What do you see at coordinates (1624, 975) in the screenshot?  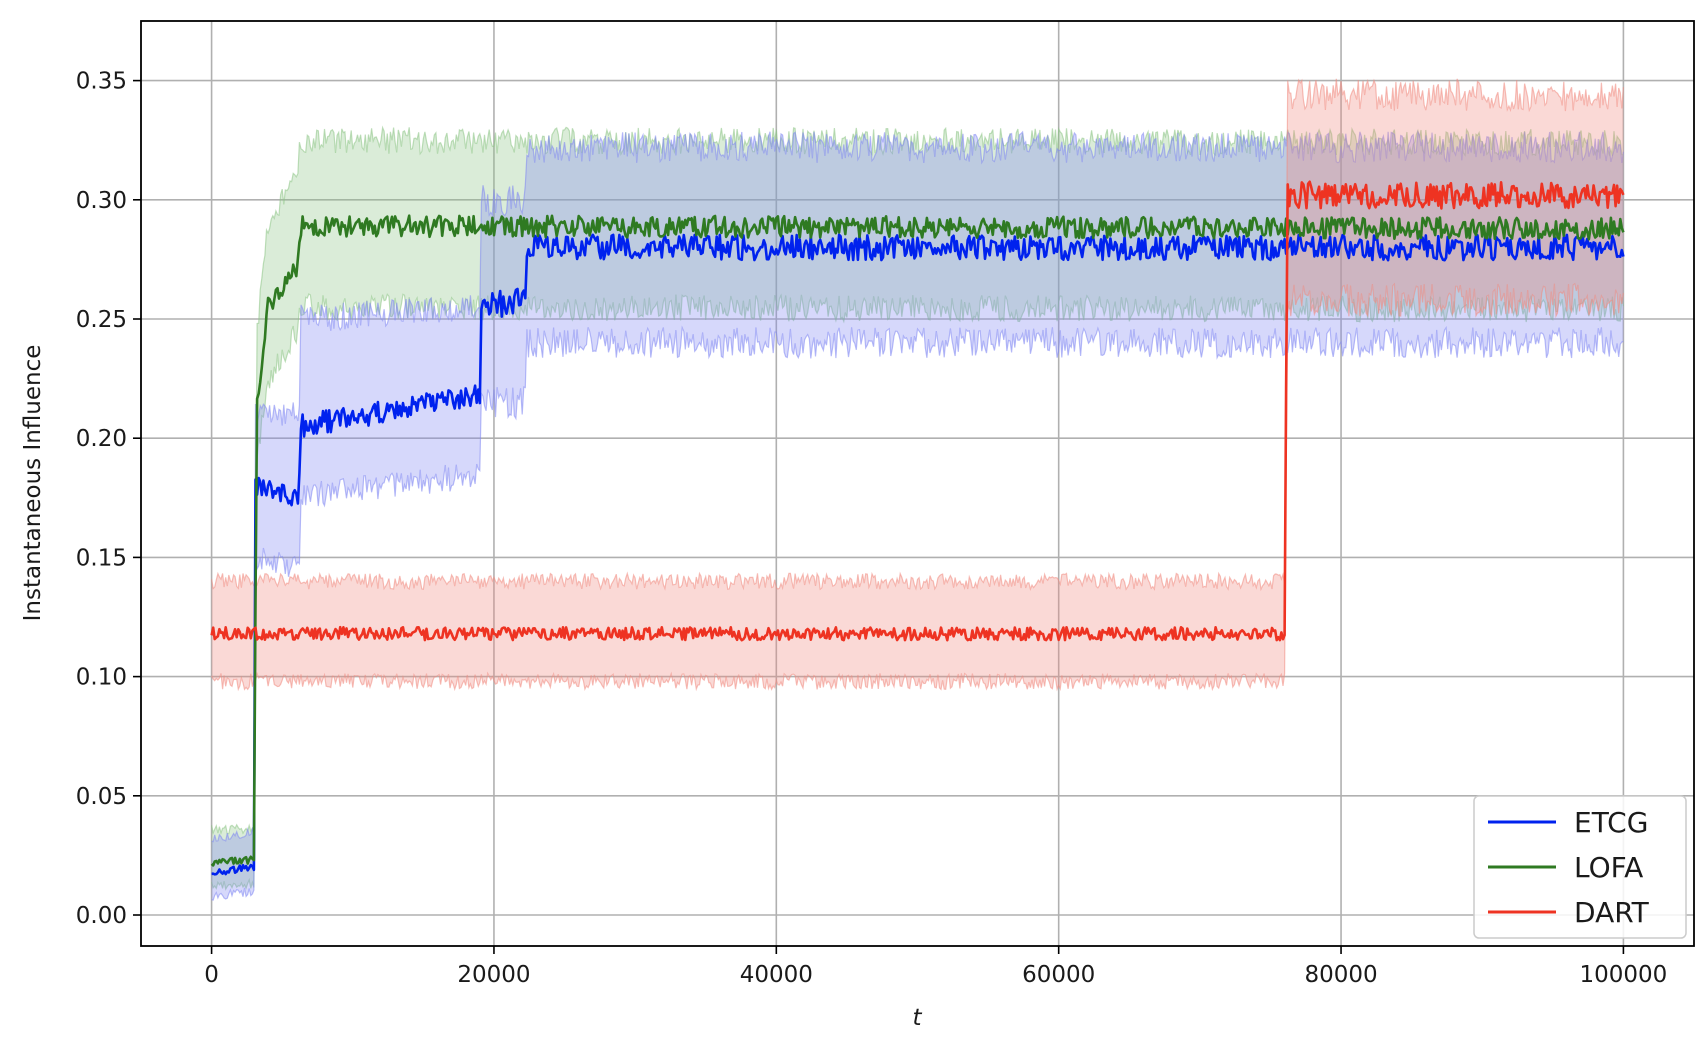 I see `x-tick-label: 100000` at bounding box center [1624, 975].